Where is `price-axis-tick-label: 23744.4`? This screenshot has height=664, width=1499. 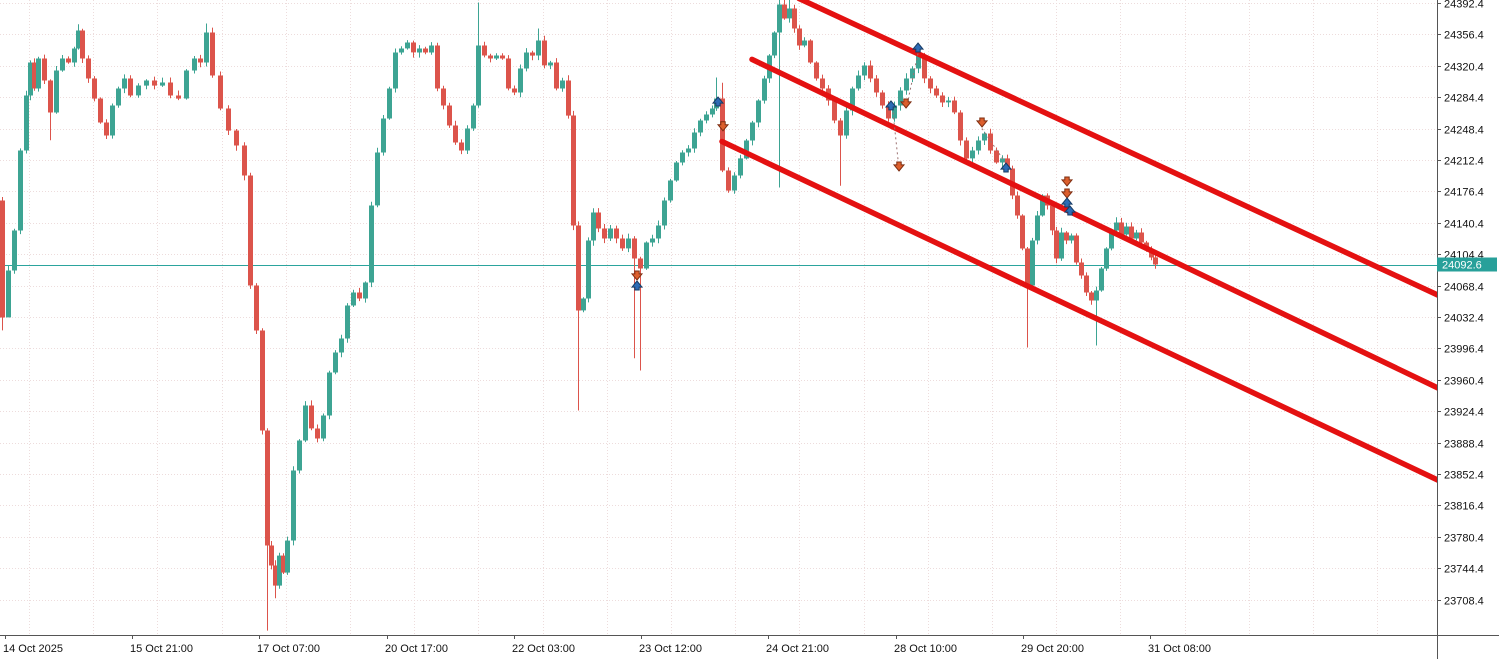
price-axis-tick-label: 23744.4 is located at coordinates (1464, 570).